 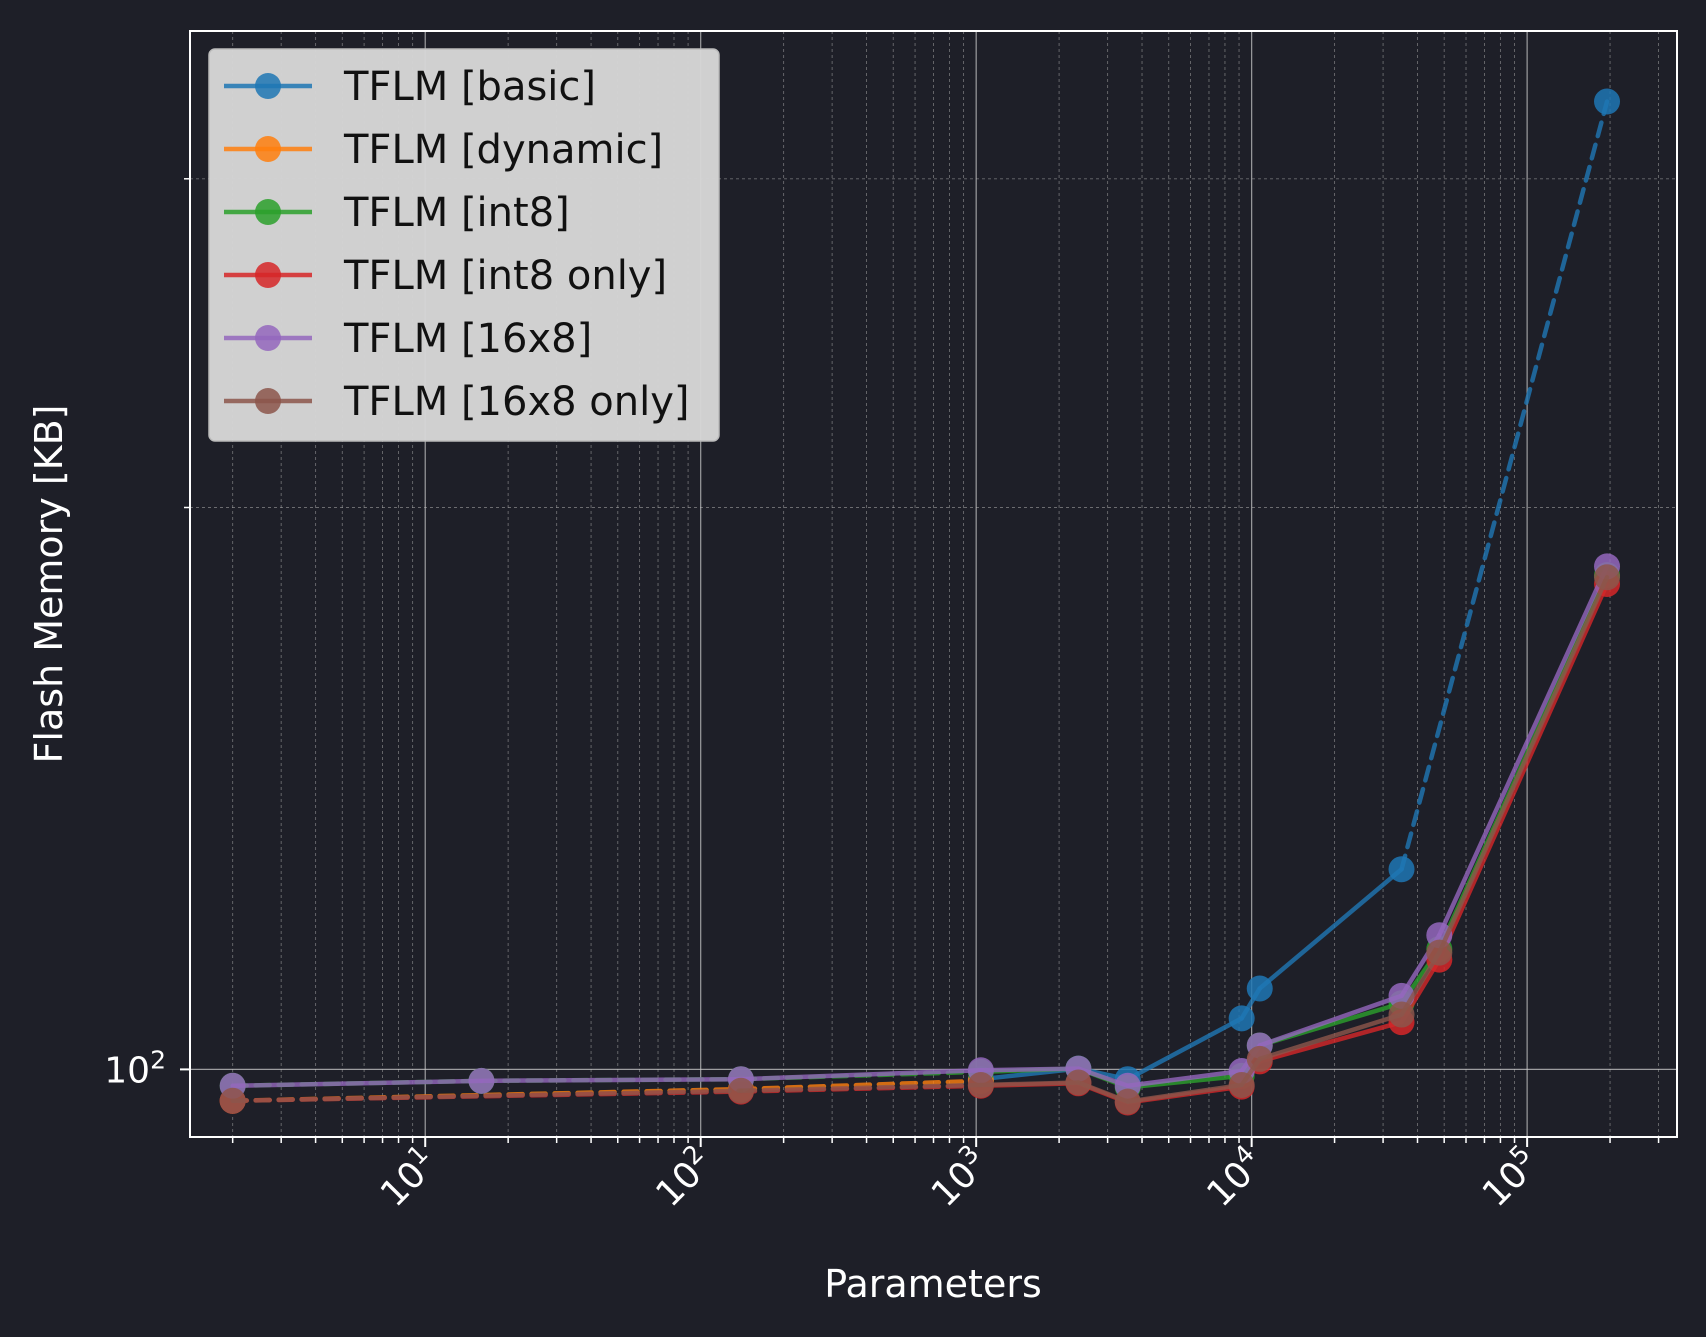 What do you see at coordinates (49, 584) in the screenshot?
I see `y-axis-label: Flash Memory [KB]` at bounding box center [49, 584].